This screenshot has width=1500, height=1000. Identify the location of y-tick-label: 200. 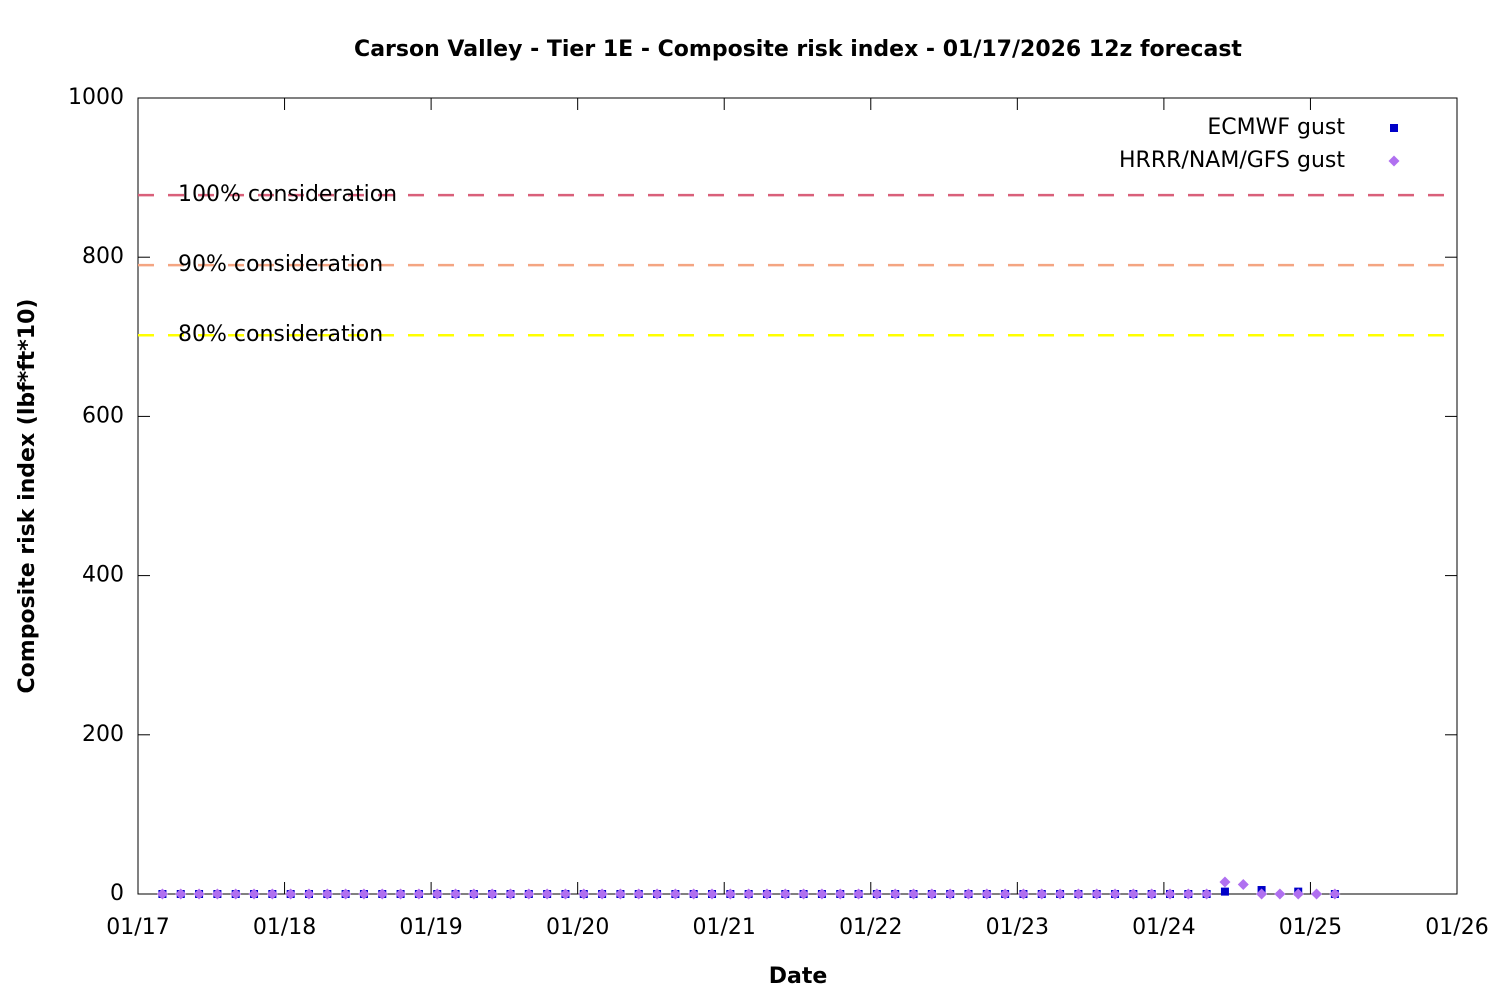
(103, 734).